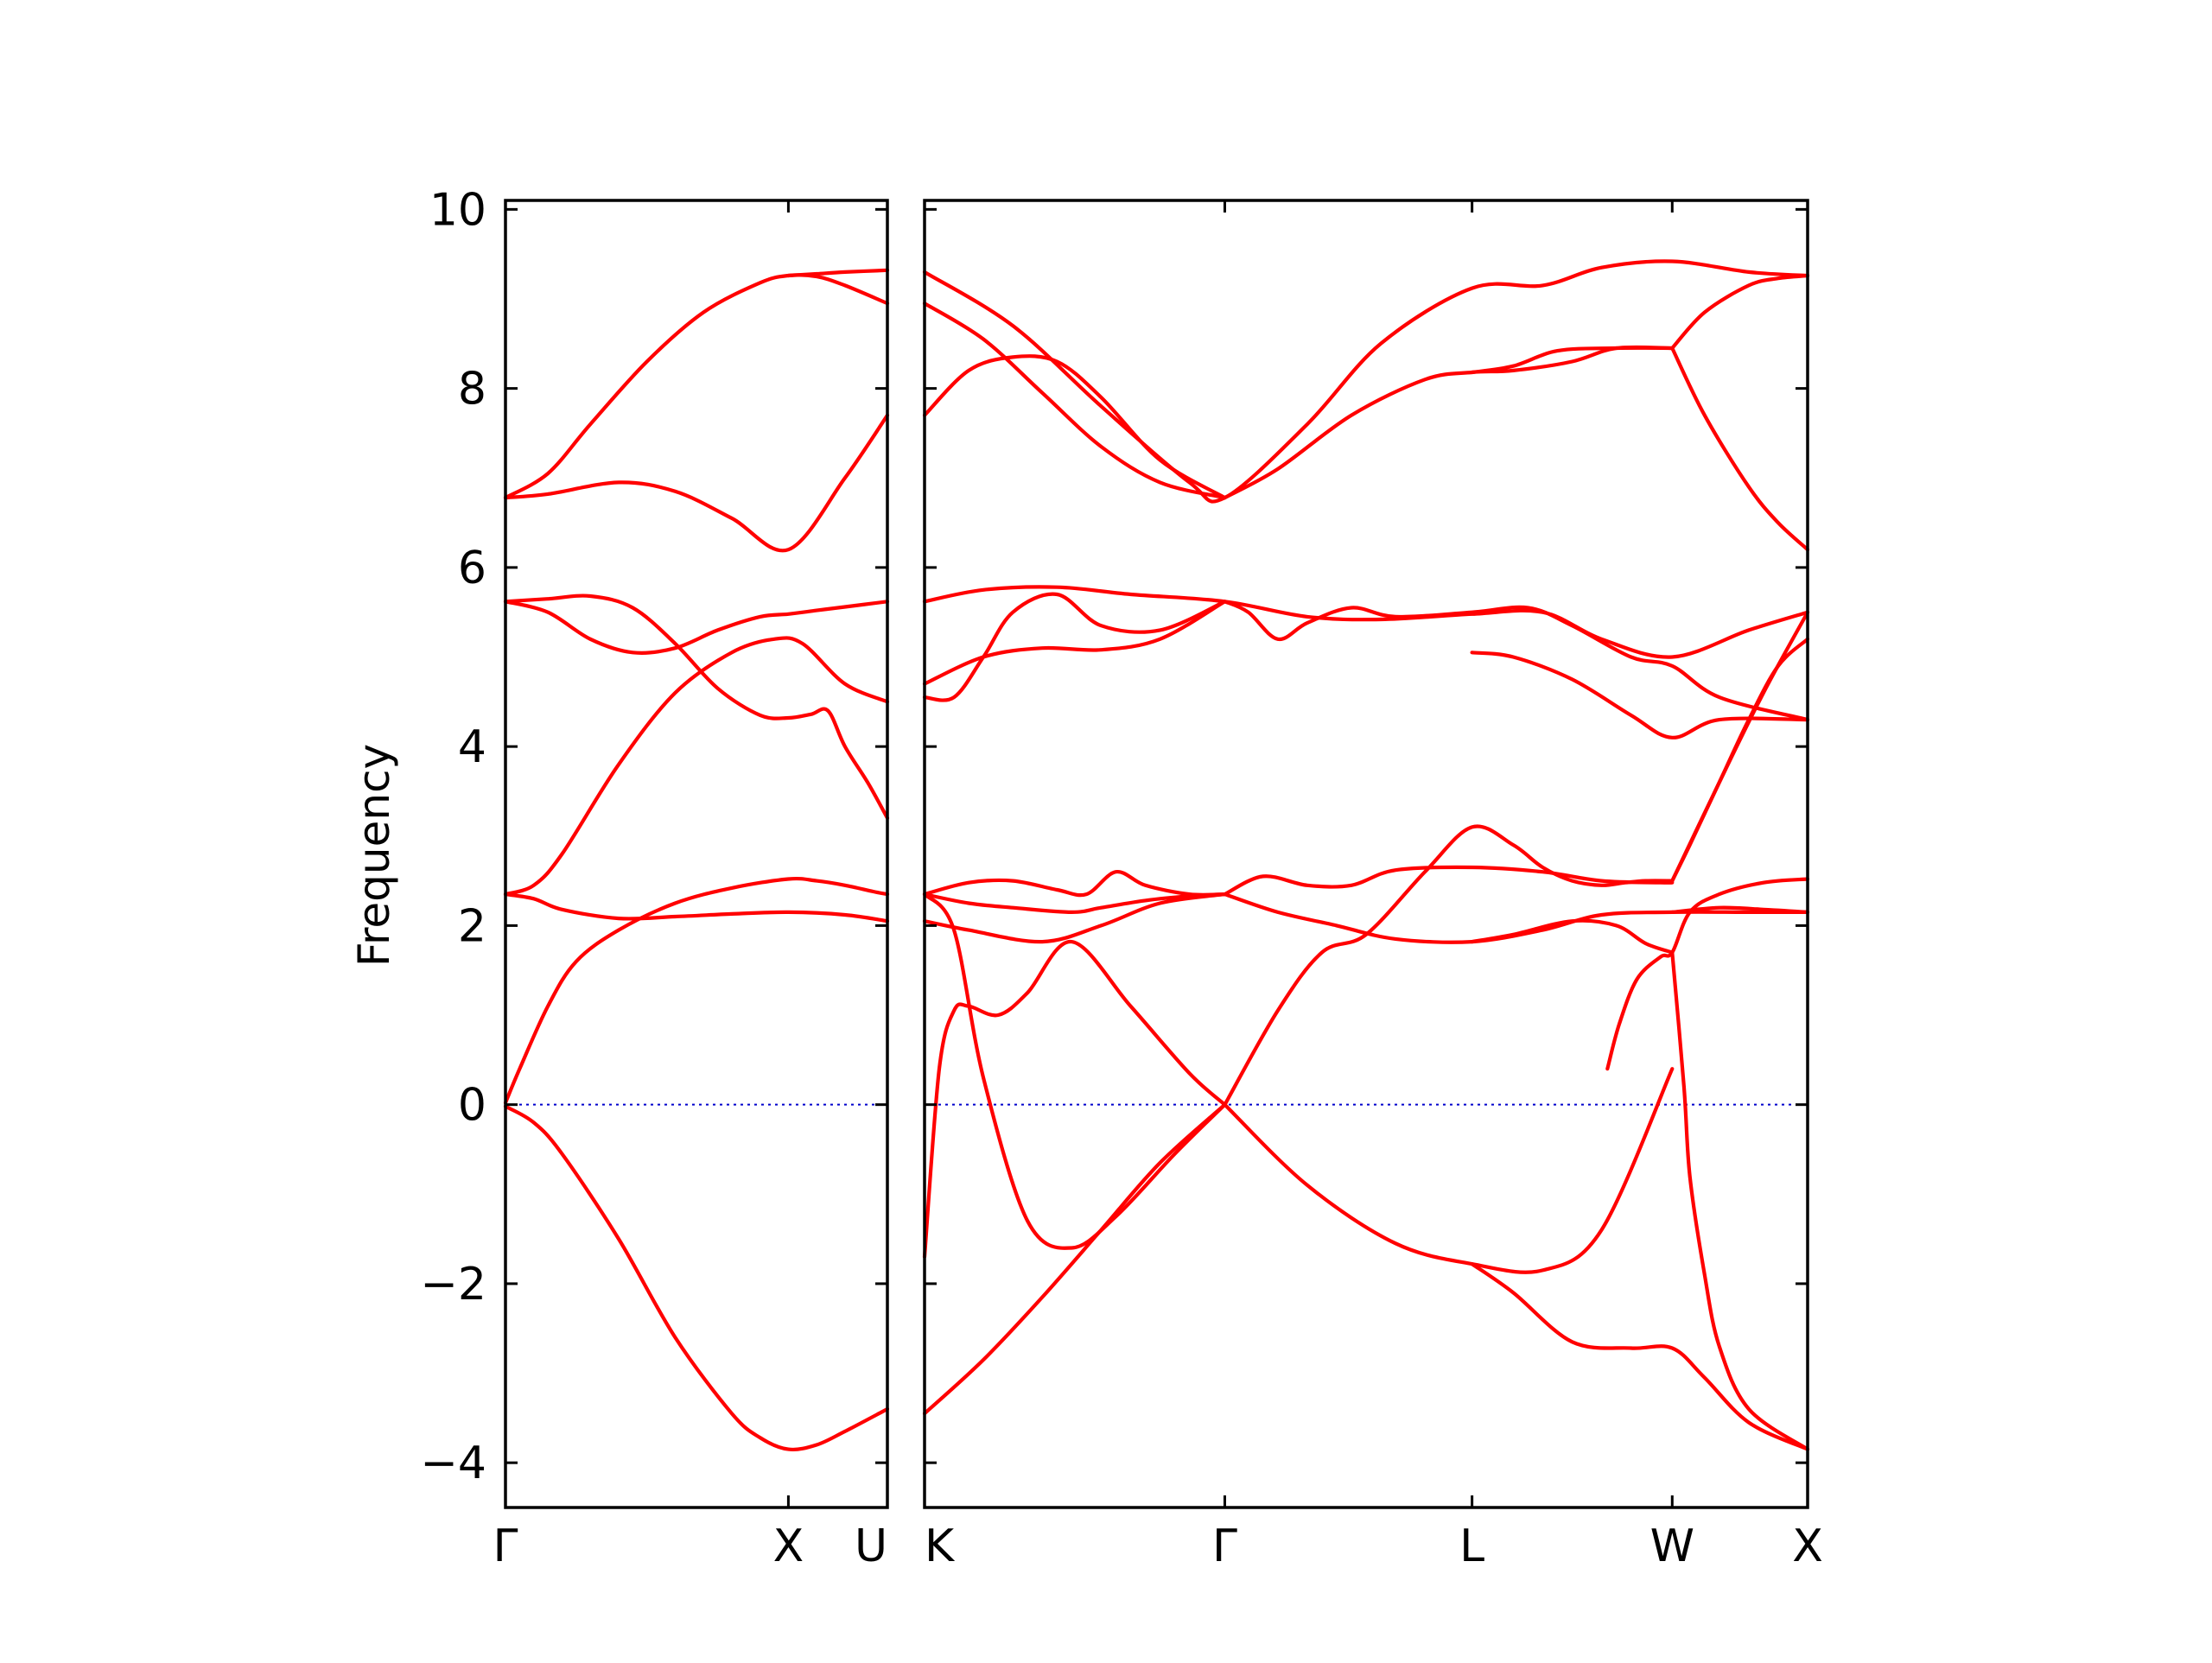 The image size is (2212, 1663). I want to click on x-tick-label: K, so click(940, 1546).